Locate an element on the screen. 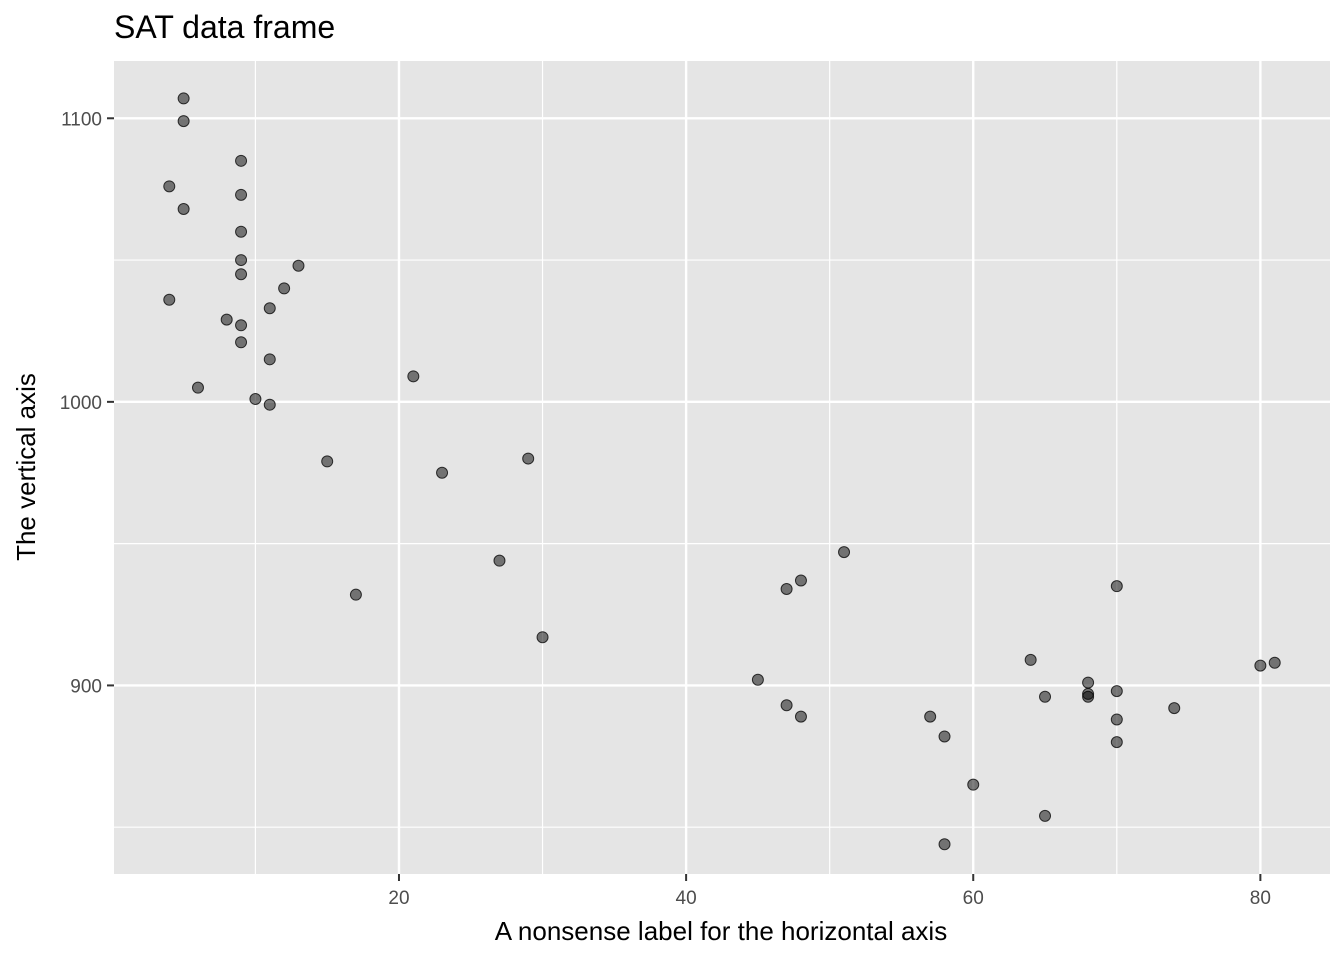 Image resolution: width=1344 pixels, height=960 pixels. x-axis: 20 40 60 80 is located at coordinates (829, 891).